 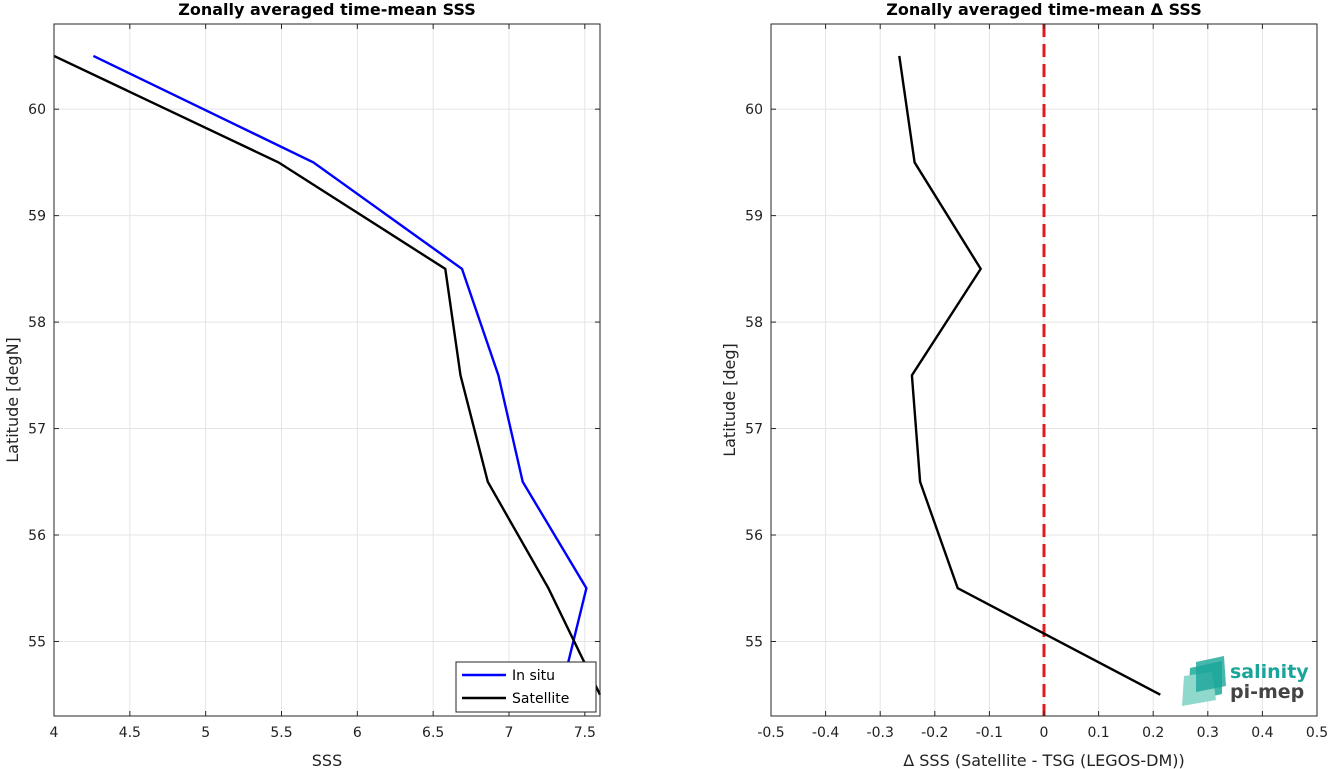 I want to click on panel2-x-tick-label: -0.1, so click(x=989, y=733).